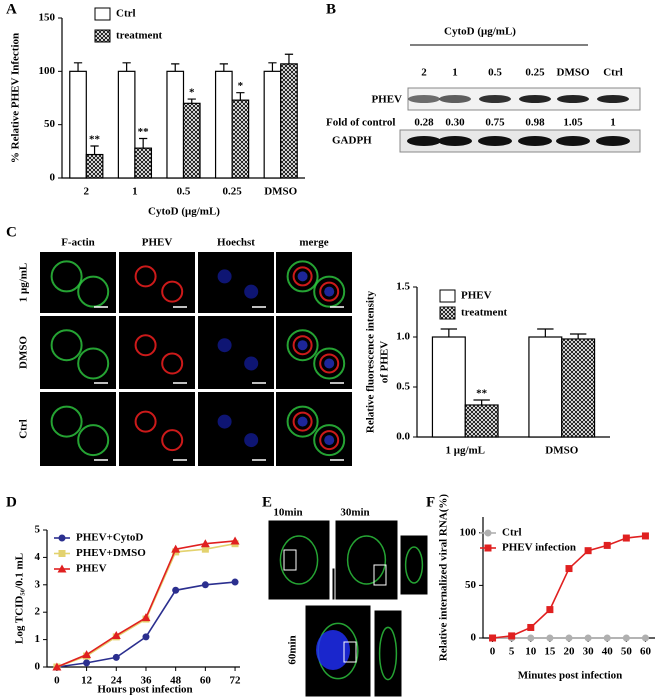  I want to click on fold-value: 0.98, so click(535, 123).